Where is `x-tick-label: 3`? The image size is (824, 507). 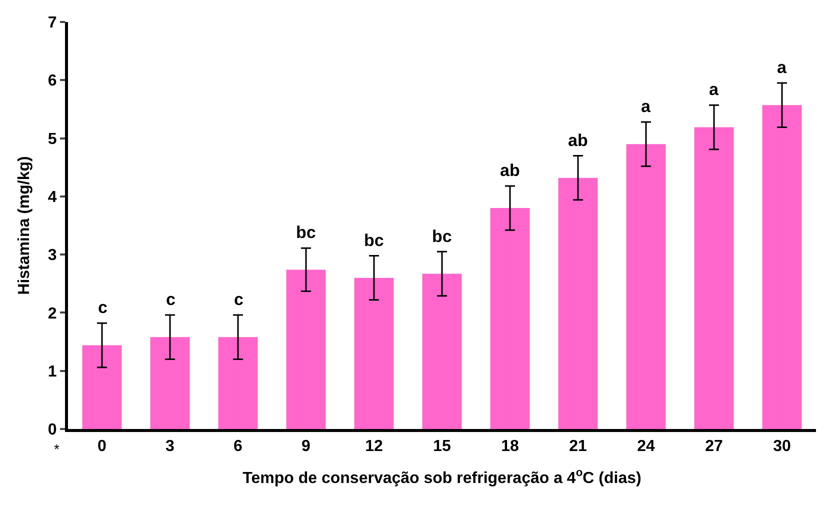 x-tick-label: 3 is located at coordinates (170, 447).